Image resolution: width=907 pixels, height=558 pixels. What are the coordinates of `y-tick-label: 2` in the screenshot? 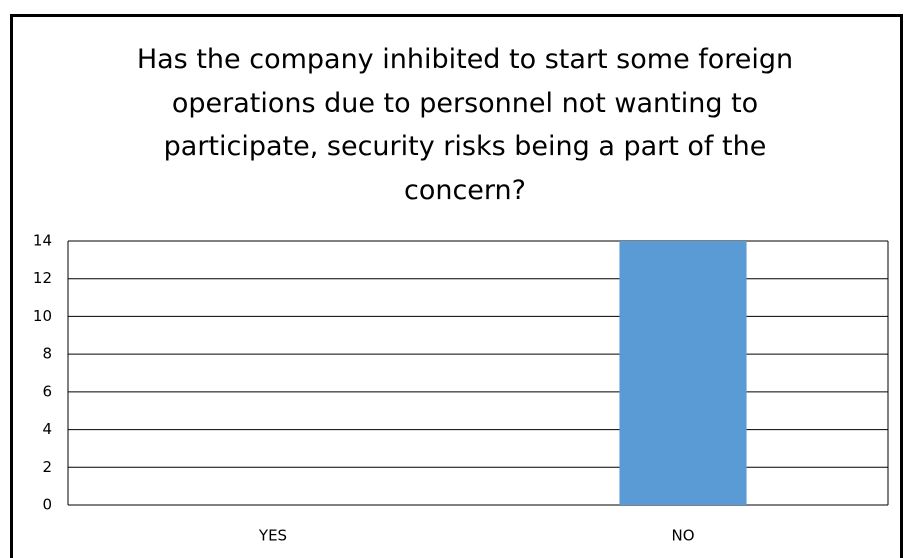 It's located at (47, 467).